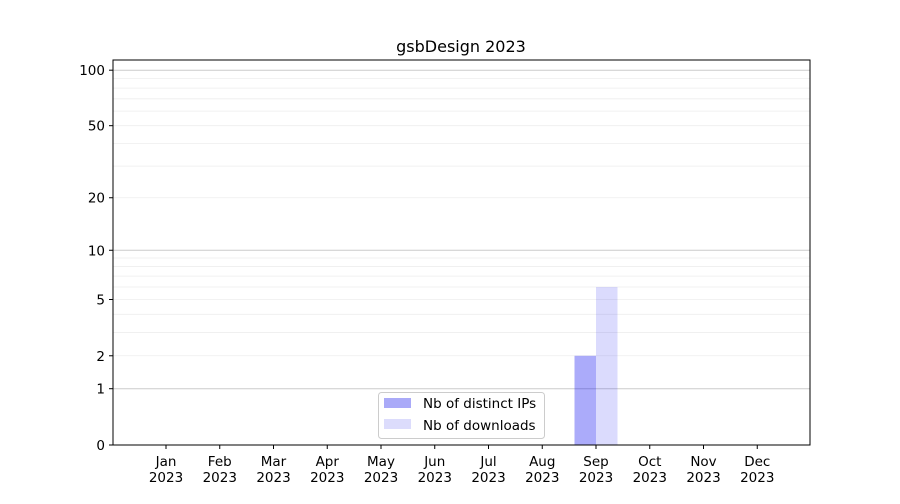 Image resolution: width=900 pixels, height=504 pixels. I want to click on legend: Nb of distinct IPs Nb of downloads, so click(461, 415).